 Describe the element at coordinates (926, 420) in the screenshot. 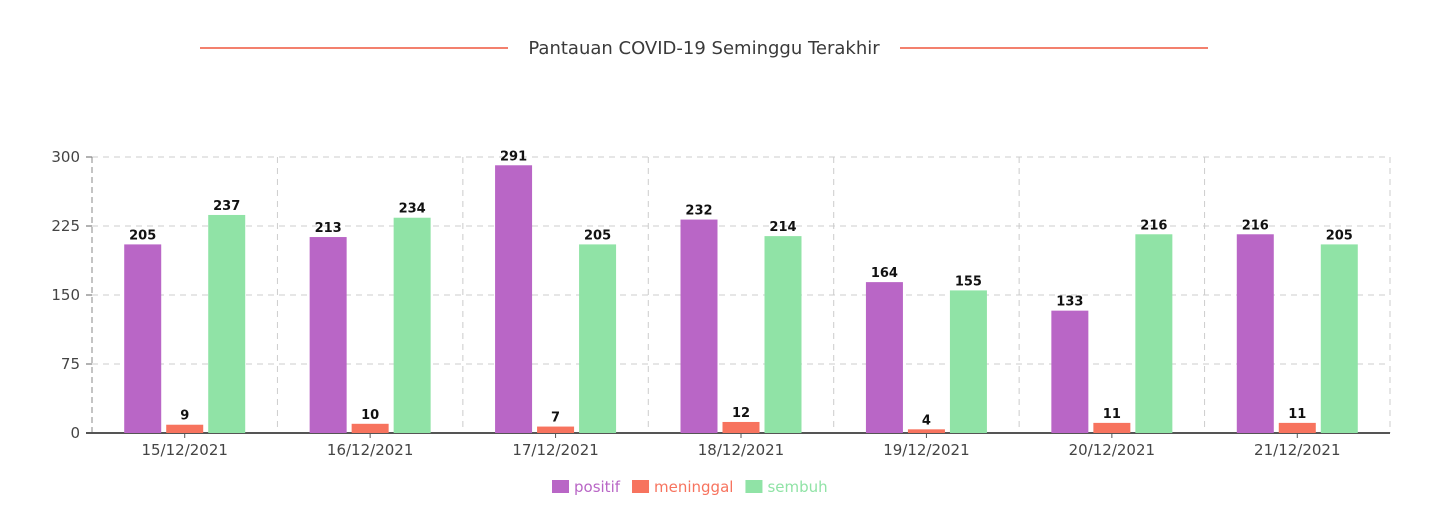

I see `data-label-meninggal: 4` at that location.